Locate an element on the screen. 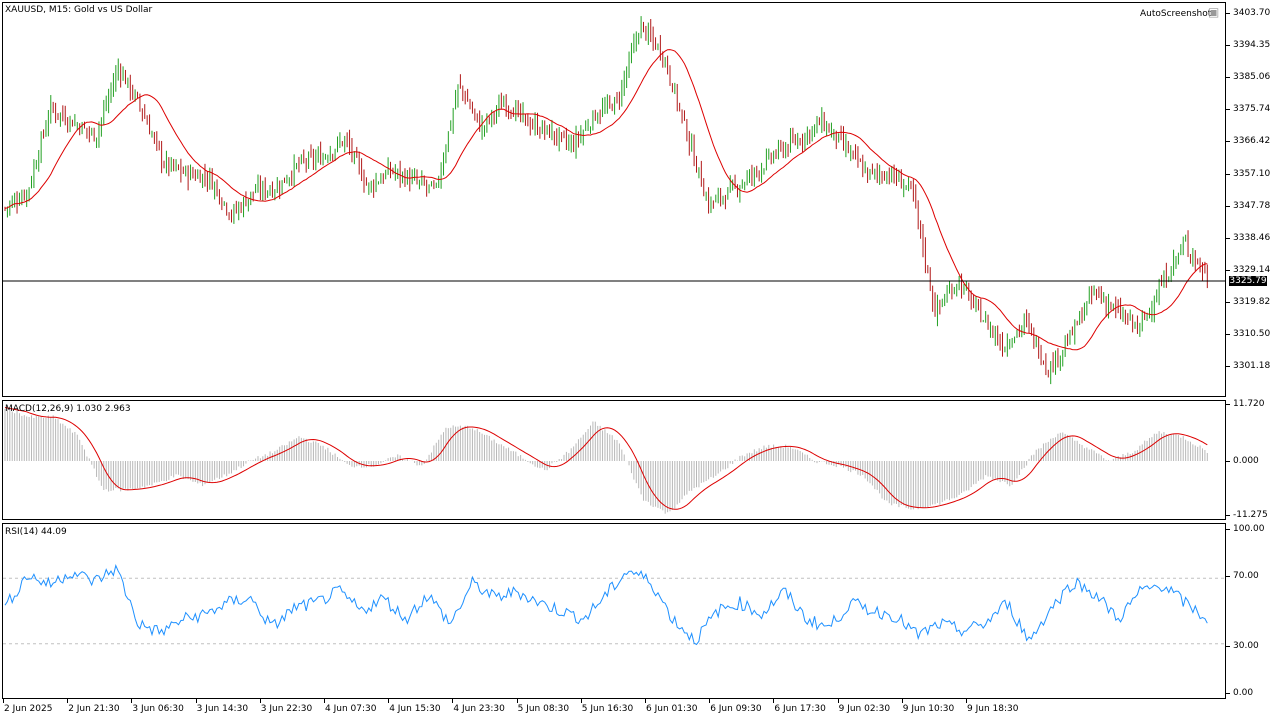 The image size is (1280, 720). price-axis-label: 3375.74 is located at coordinates (1252, 109).